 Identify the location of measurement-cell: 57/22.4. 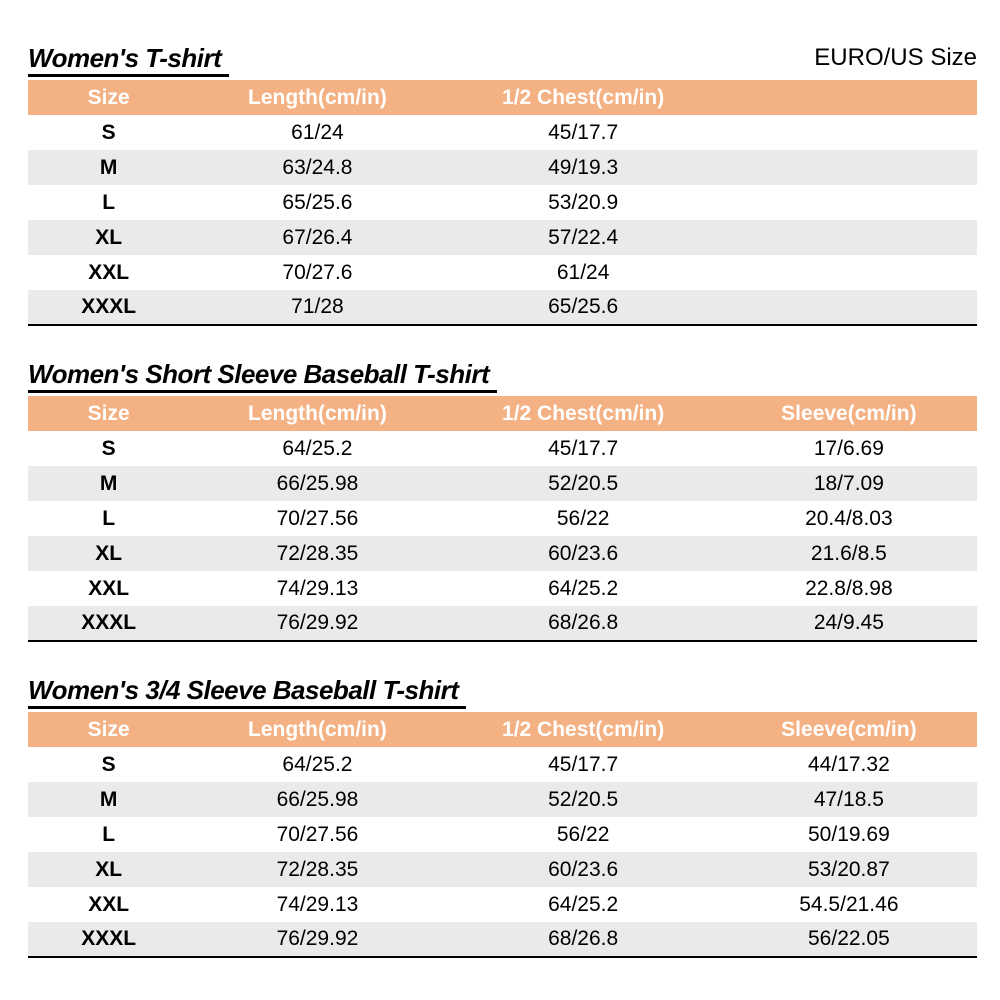
(583, 237).